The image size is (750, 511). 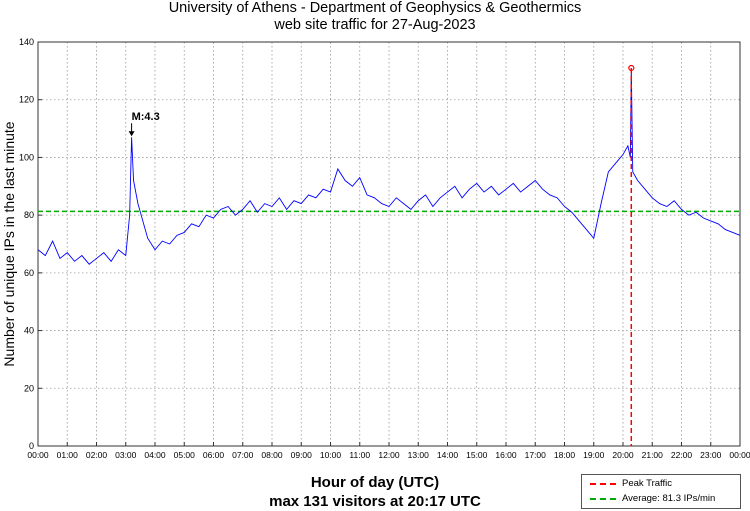 I want to click on x-tick-label: 02:00, so click(x=97, y=455).